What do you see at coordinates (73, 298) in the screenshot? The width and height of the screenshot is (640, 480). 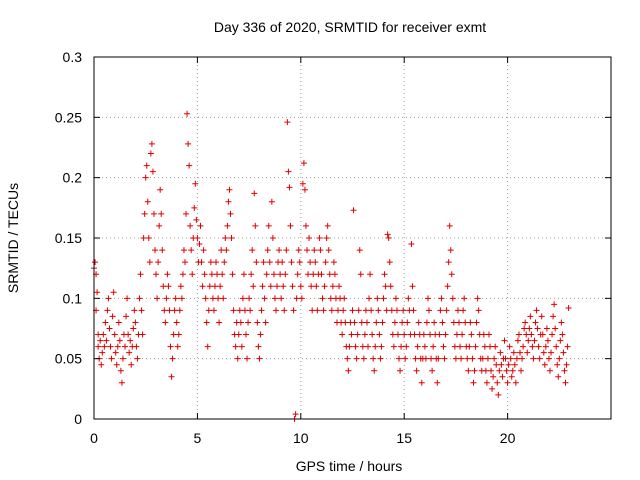 I see `y-tick-label: 0.1` at bounding box center [73, 298].